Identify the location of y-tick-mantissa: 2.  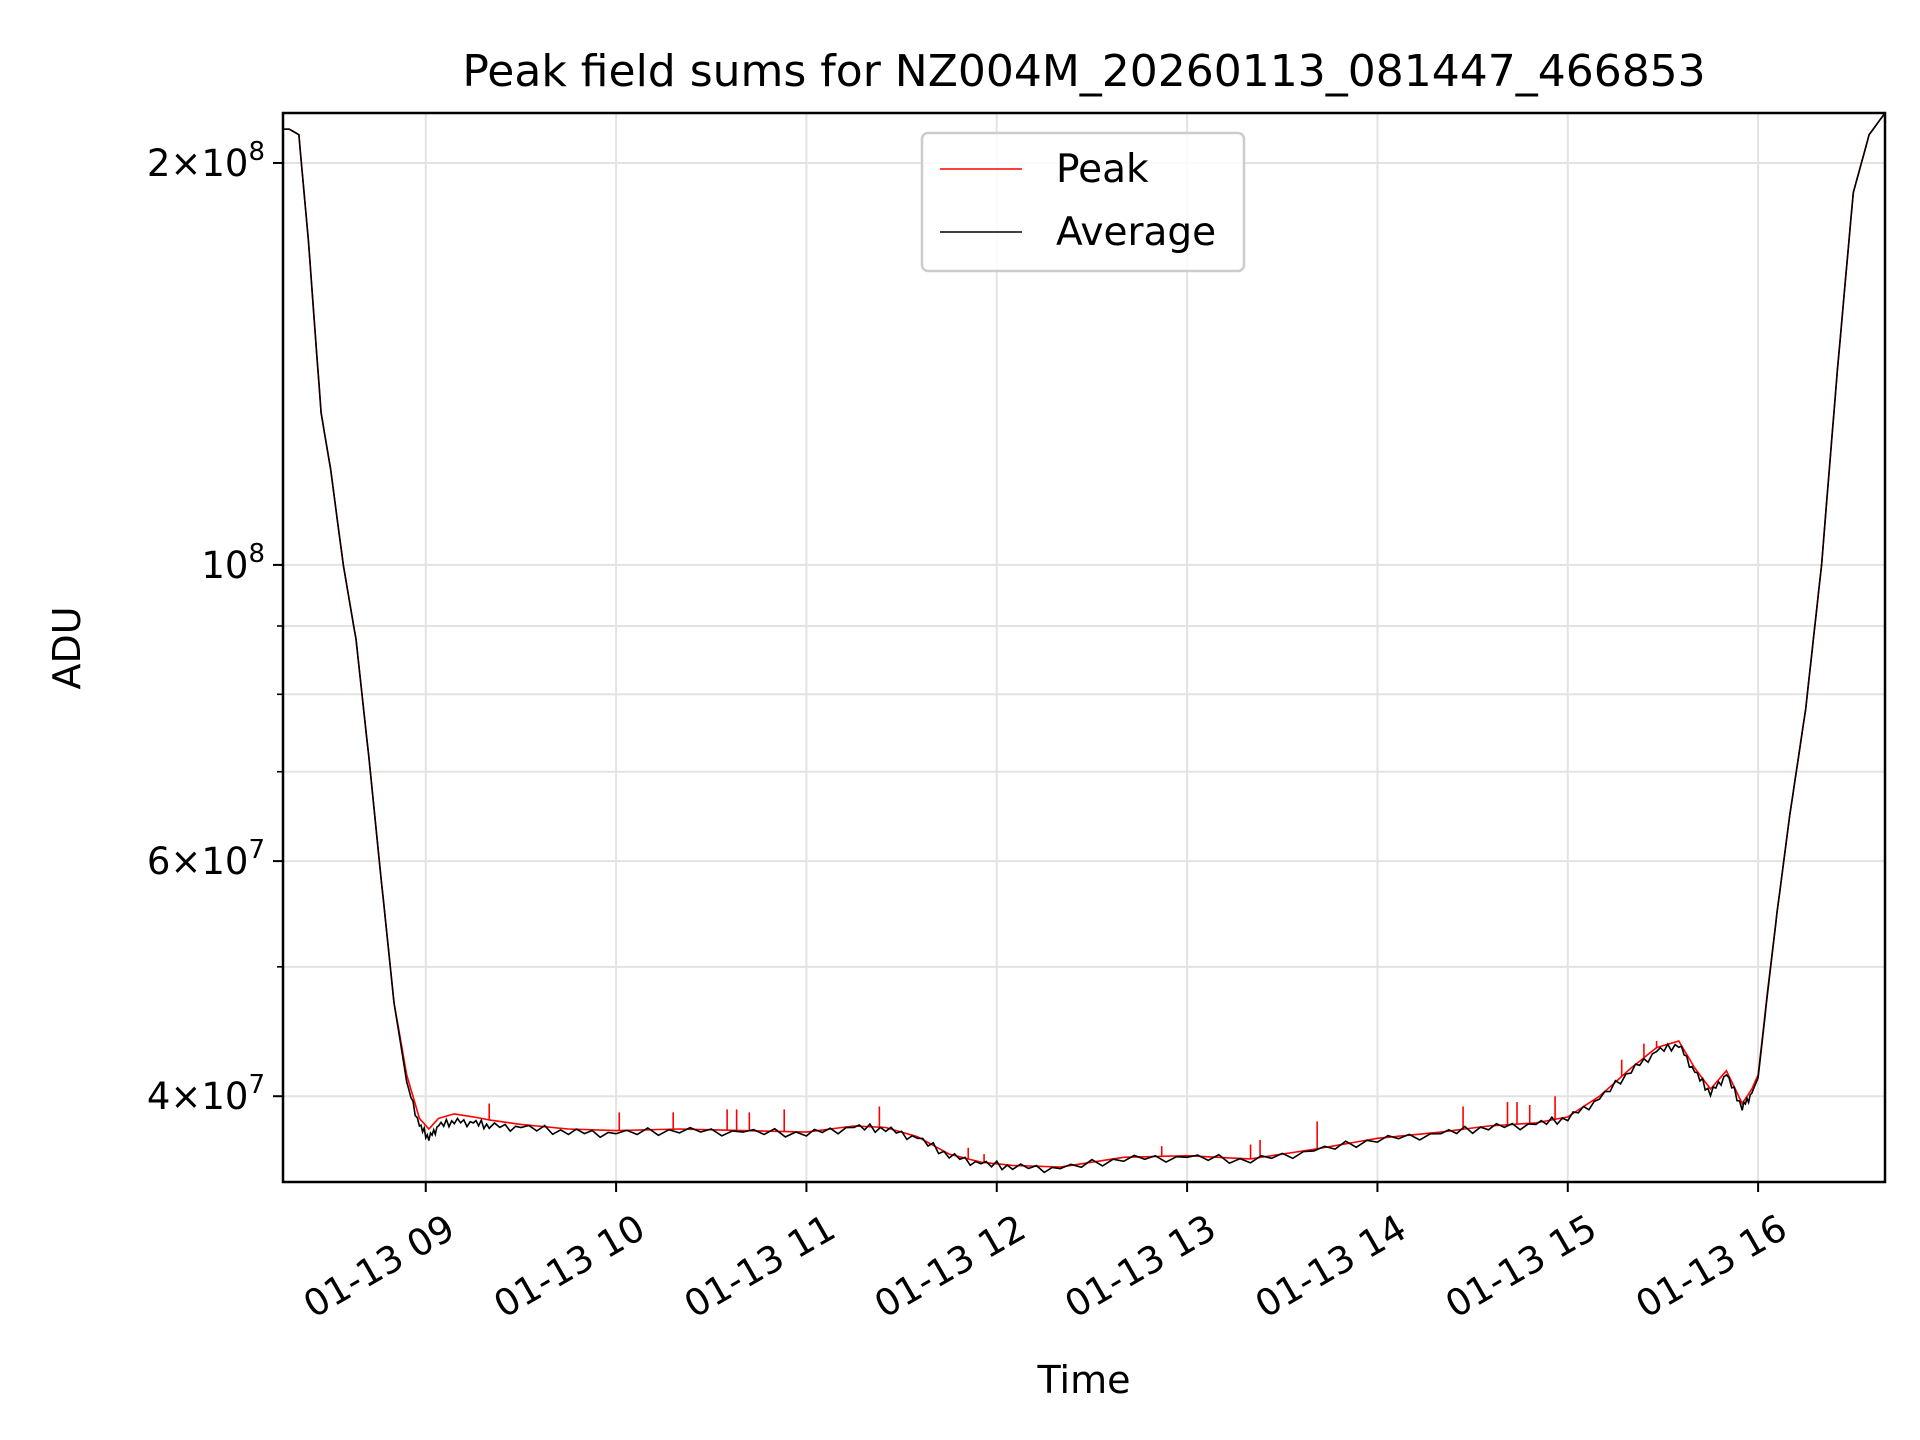
(159, 163).